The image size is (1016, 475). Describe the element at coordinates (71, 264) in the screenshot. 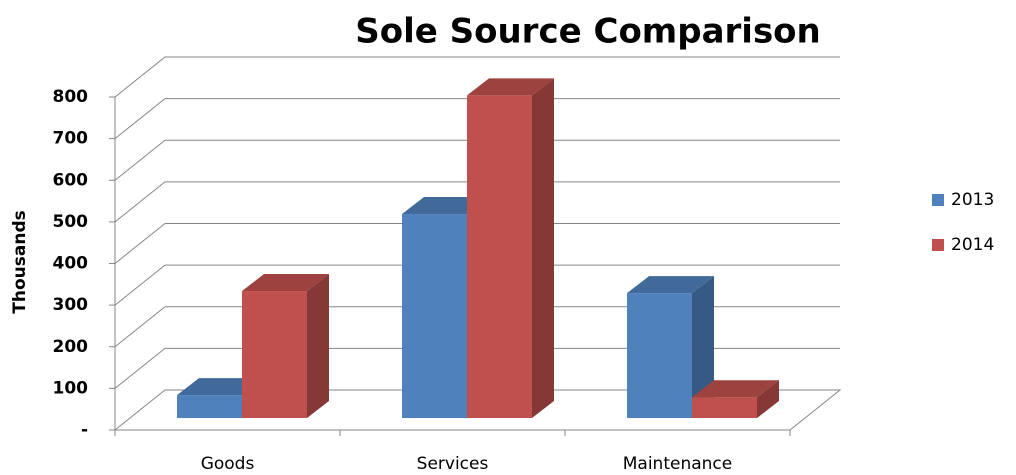

I see `y-tick-label: 400` at that location.